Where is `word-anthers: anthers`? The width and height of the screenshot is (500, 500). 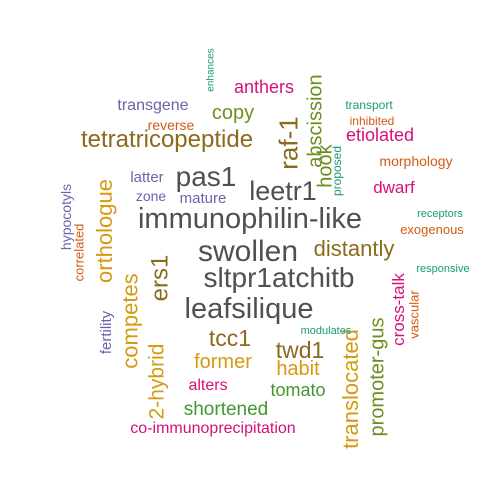 word-anthers: anthers is located at coordinates (264, 87).